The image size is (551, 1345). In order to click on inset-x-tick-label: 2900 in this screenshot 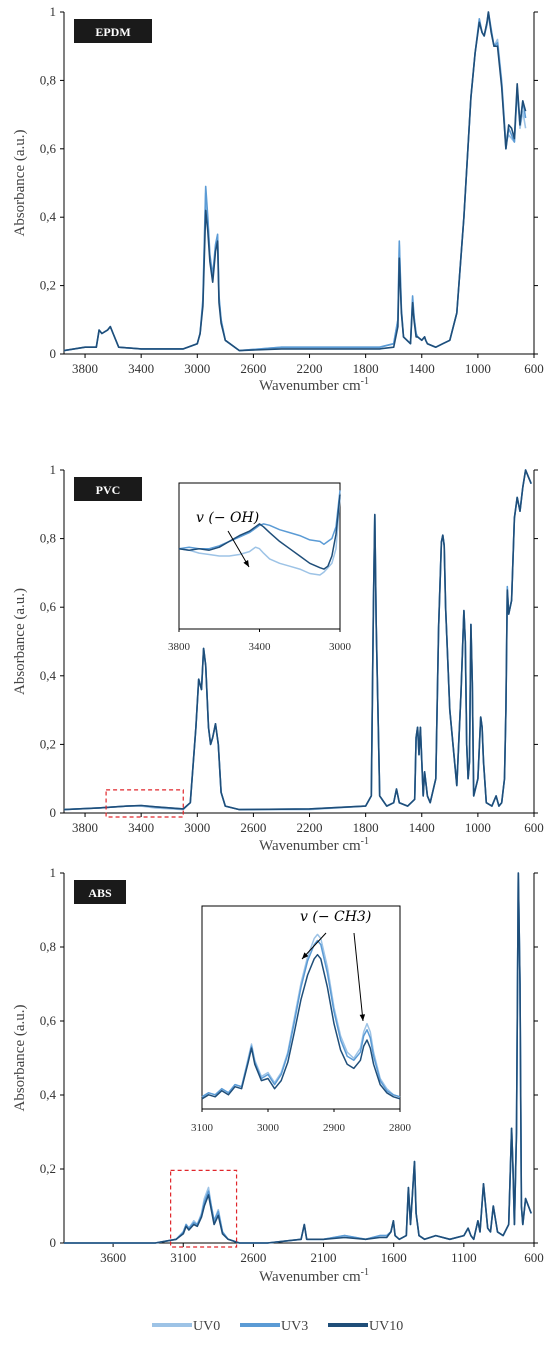, I will do `click(334, 1128)`.